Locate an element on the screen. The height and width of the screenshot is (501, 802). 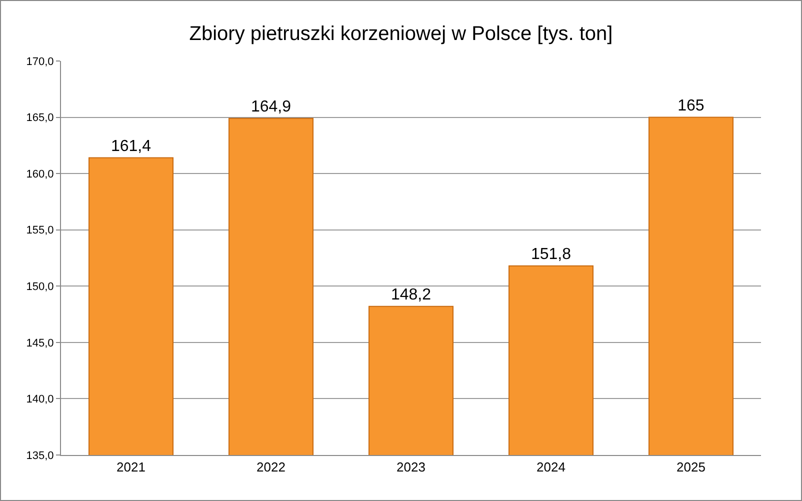
y-tick-label: 135,0 is located at coordinates (40, 456).